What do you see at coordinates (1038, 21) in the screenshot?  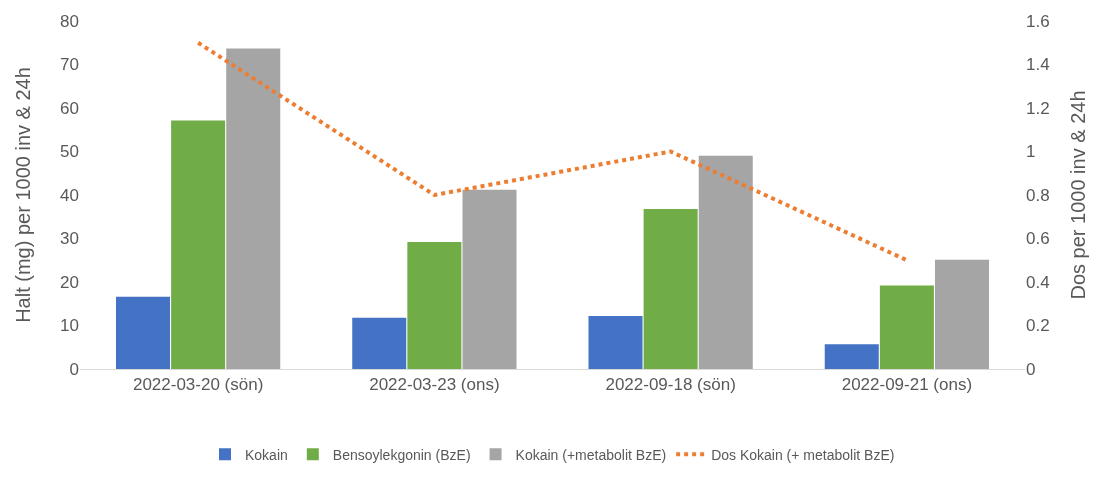 I see `y2-tick-label: 1.6` at bounding box center [1038, 21].